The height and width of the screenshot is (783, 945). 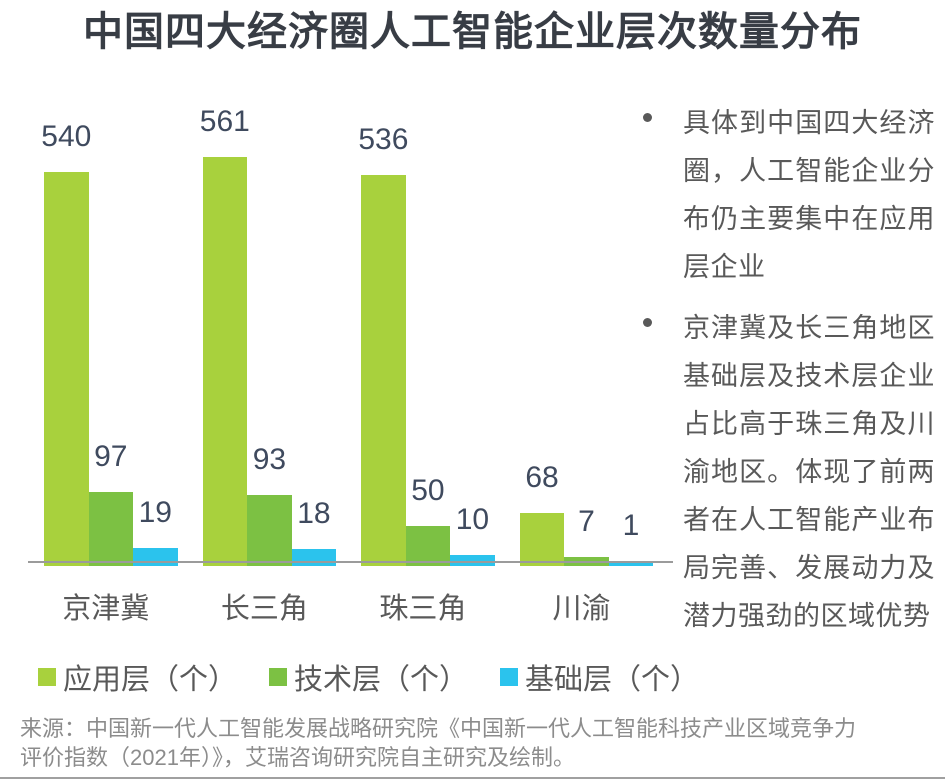 I want to click on bar-value-label: 19, so click(x=155, y=513).